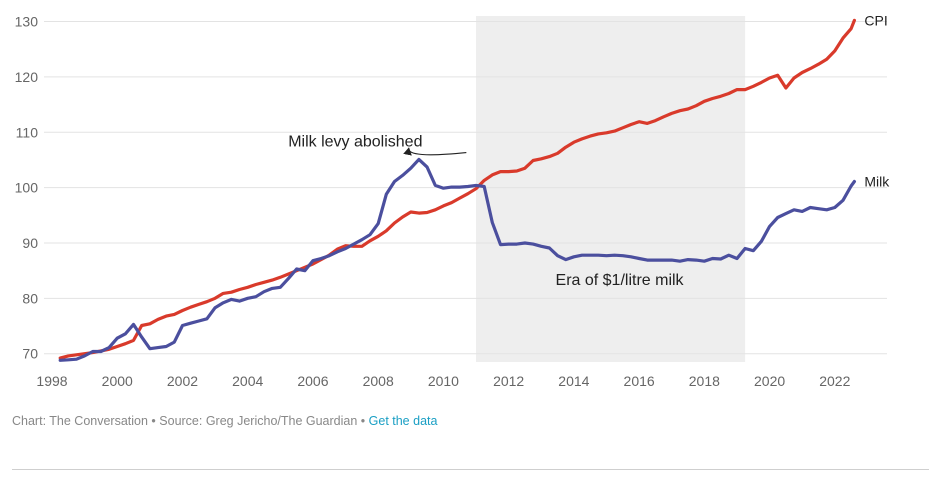 This screenshot has width=949, height=481. Describe the element at coordinates (639, 381) in the screenshot. I see `x-tick-label: 2016` at that location.